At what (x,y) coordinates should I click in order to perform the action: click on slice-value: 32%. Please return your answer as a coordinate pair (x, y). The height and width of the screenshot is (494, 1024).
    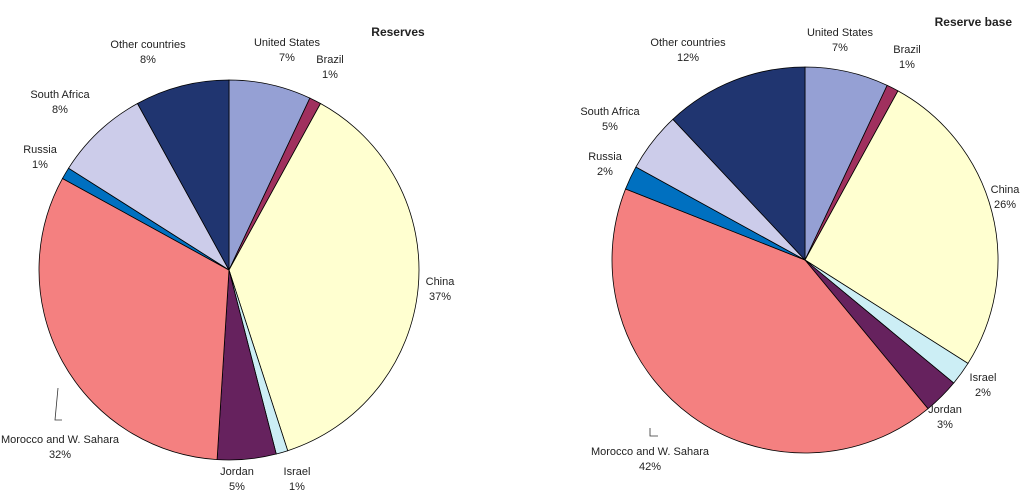
    Looking at the image, I should click on (60, 455).